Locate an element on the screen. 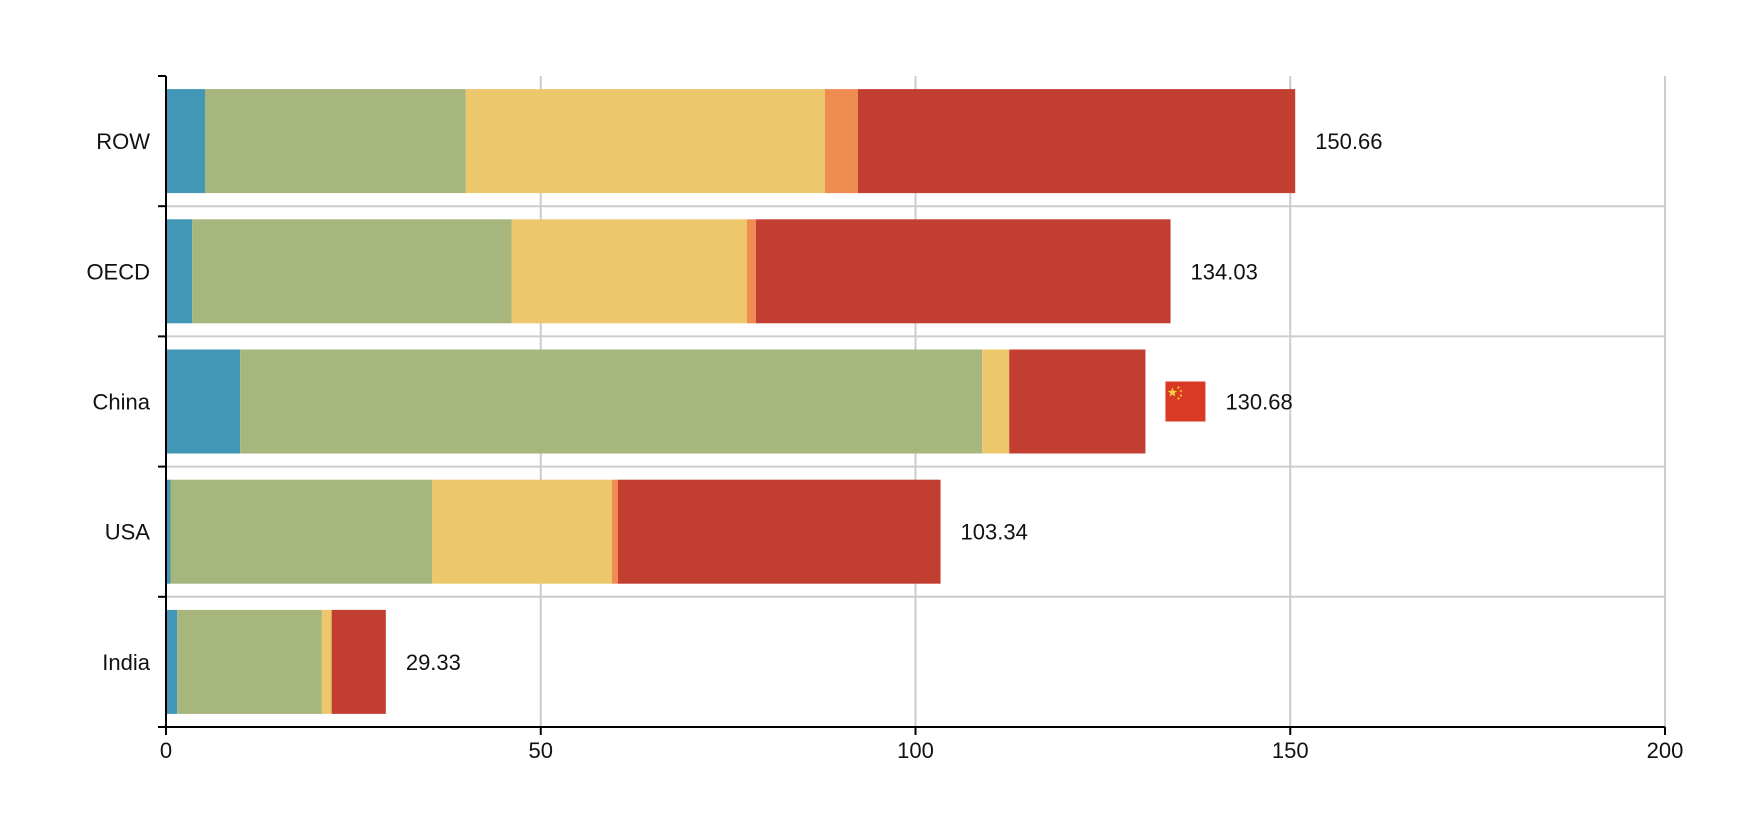 The height and width of the screenshot is (832, 1760). x-tick-label: 0 is located at coordinates (166, 750).